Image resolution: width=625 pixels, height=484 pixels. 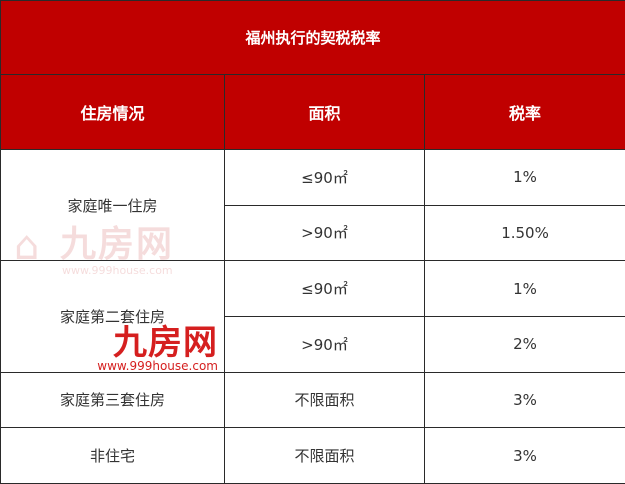 I want to click on table-row: 家庭第三套住房 不限面积 3%, so click(x=312, y=400).